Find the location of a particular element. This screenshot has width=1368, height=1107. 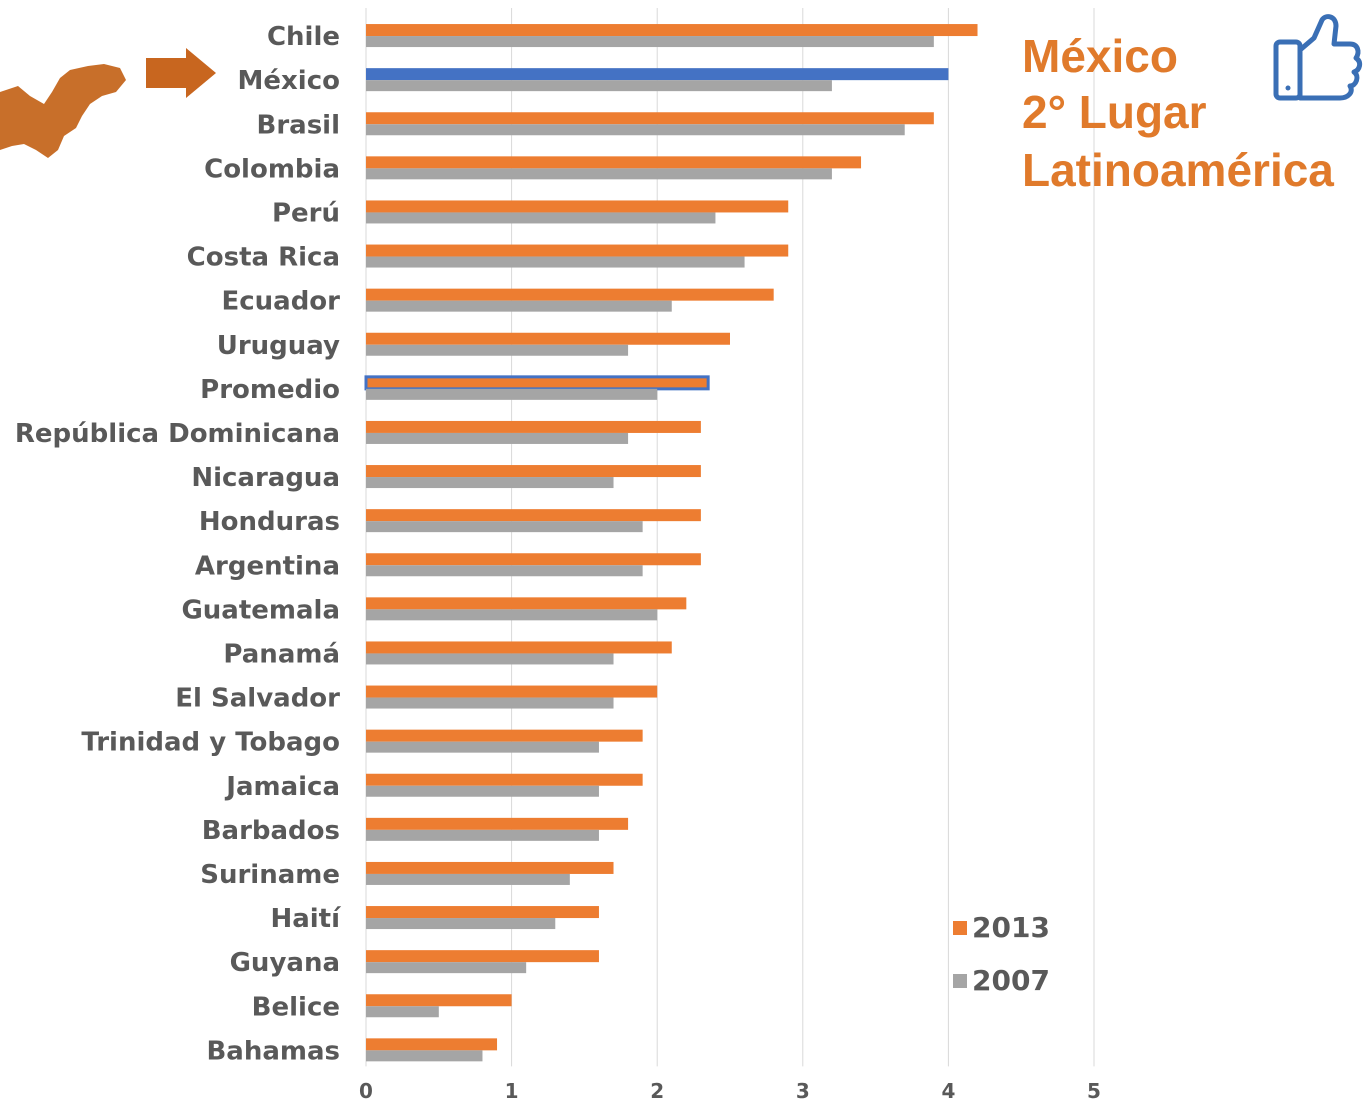

category-label: Promedio is located at coordinates (270, 390).